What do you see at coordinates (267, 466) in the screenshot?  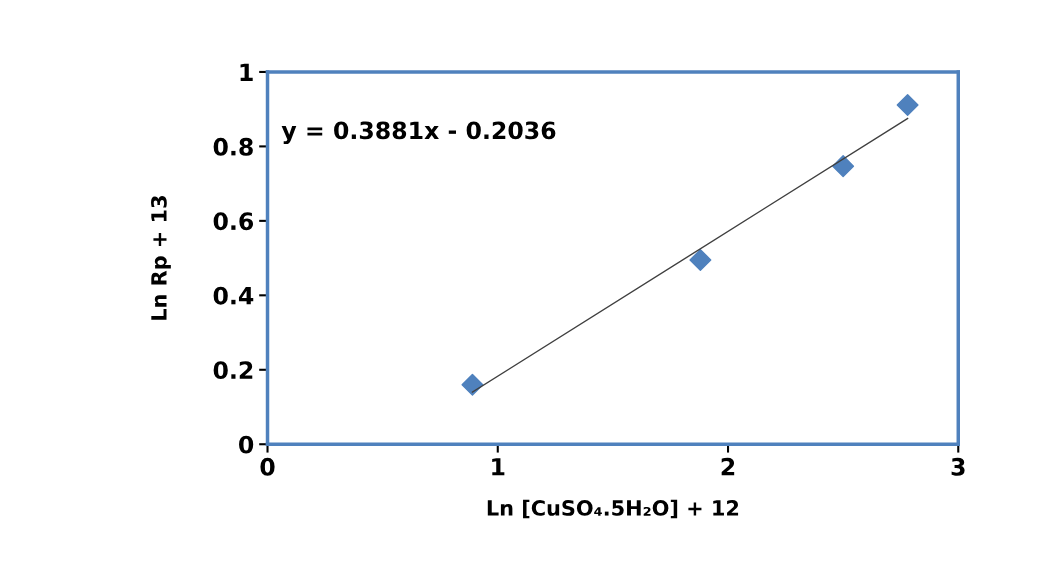 I see `x-tick-label: 0` at bounding box center [267, 466].